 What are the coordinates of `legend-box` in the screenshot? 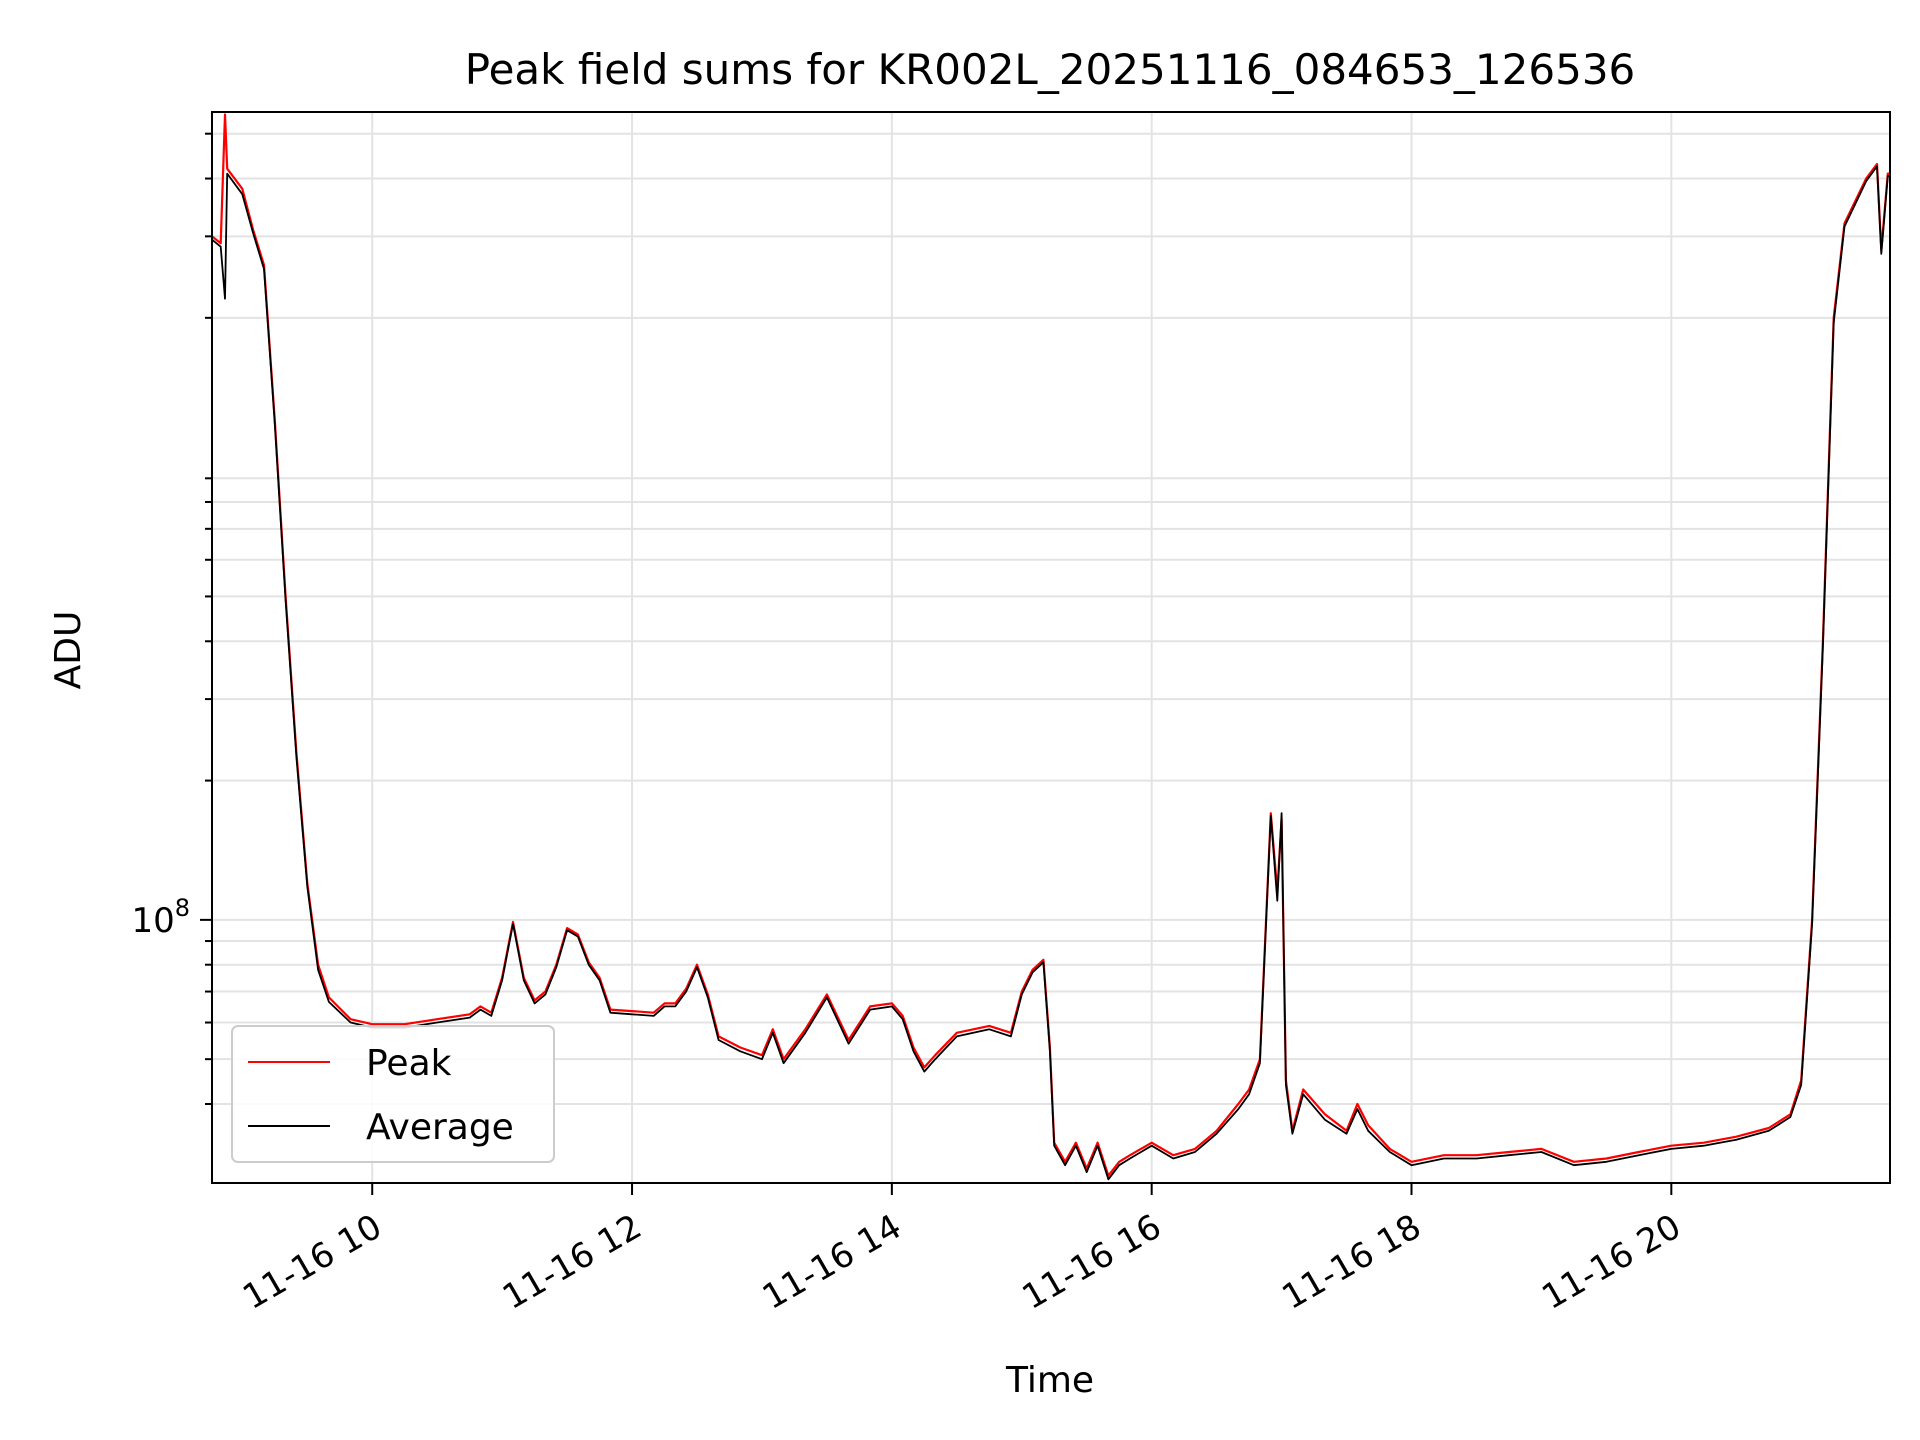 It's located at (393, 1094).